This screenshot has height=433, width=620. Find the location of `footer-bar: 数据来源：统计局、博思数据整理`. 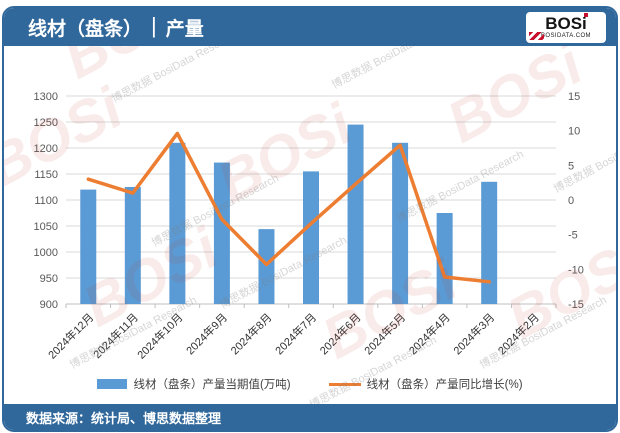

footer-bar: 数据来源：统计局、博思数据整理 is located at coordinates (310, 417).